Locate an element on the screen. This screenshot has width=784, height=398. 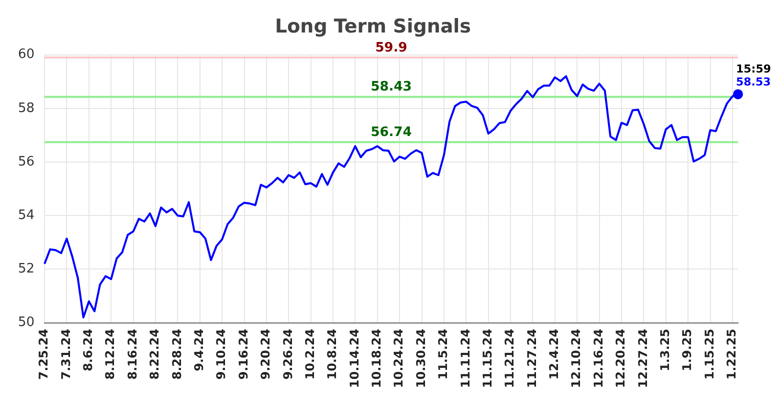
x-tick-label: 9.26.24 is located at coordinates (287, 354).